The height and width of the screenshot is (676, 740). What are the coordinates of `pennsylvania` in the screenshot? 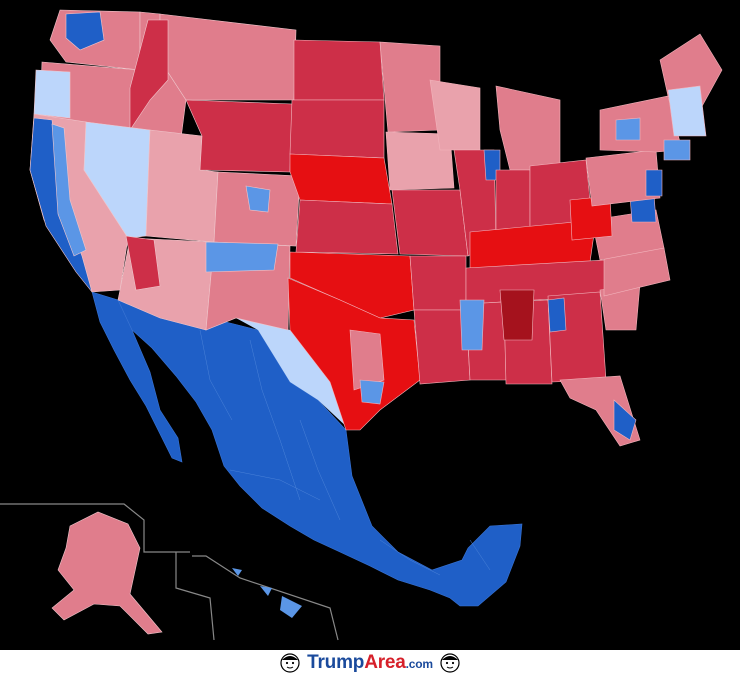 It's located at (623, 178).